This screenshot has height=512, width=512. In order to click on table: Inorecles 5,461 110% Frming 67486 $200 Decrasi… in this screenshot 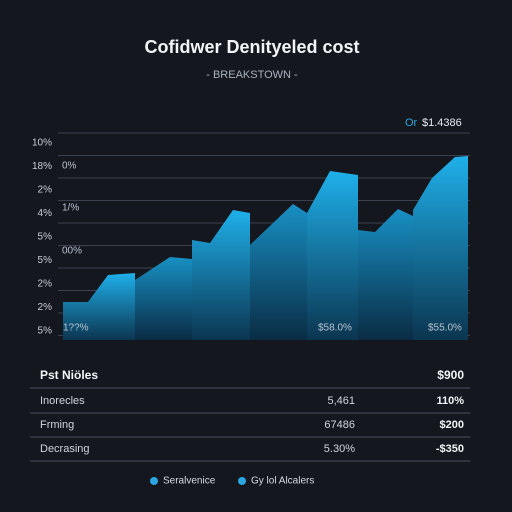, I will do `click(252, 425)`.